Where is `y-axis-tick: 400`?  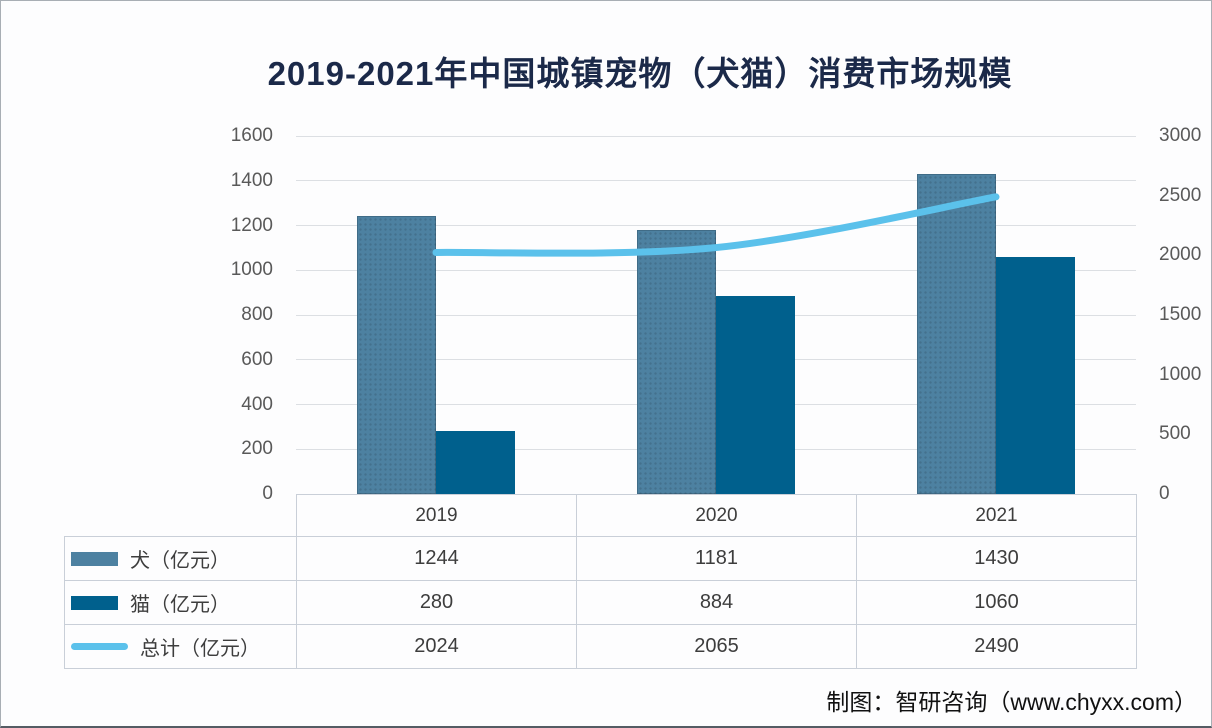 y-axis-tick: 400 is located at coordinates (257, 404).